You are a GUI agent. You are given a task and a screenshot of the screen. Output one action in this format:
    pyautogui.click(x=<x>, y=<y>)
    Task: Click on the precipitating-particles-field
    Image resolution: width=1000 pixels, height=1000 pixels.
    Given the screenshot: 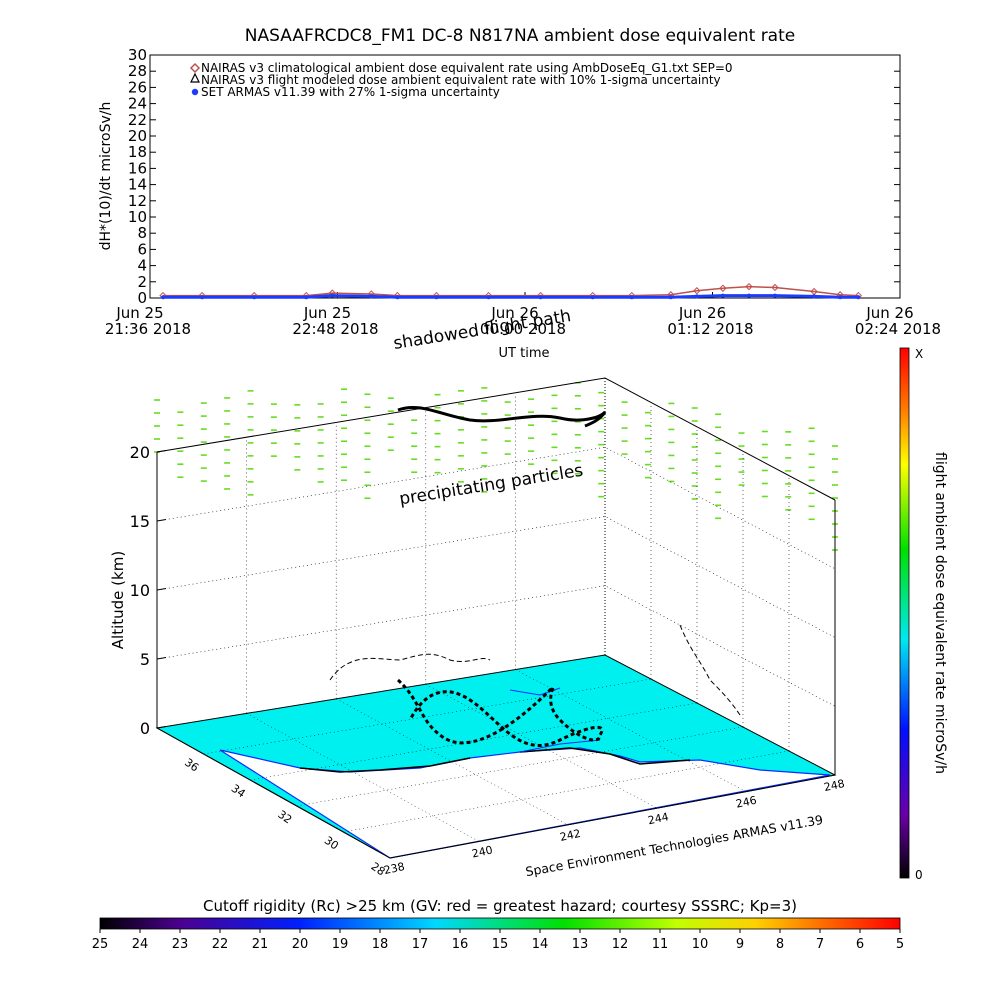 What is the action you would take?
    pyautogui.click(x=496, y=466)
    